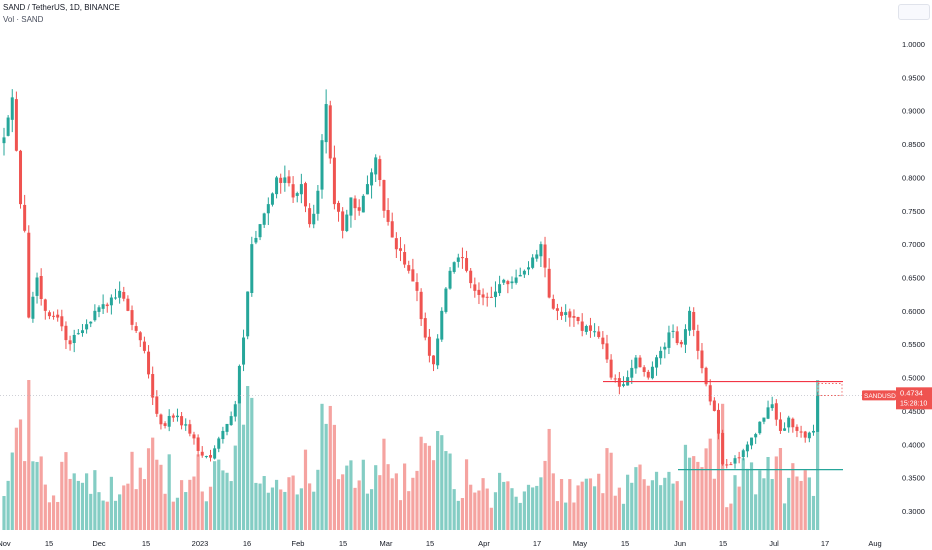 This screenshot has height=550, width=932. I want to click on price-tick-label: 0.7000, so click(913, 244).